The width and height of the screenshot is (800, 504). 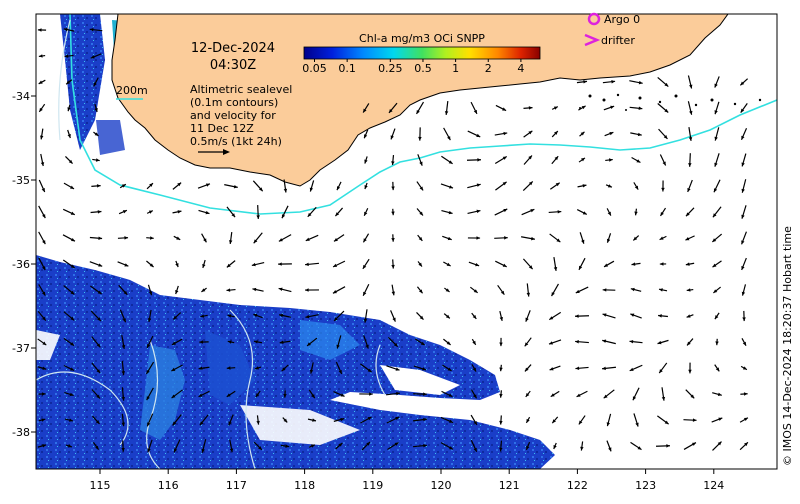 I want to click on colorbar-tick-label: 0.25, so click(x=390, y=68).